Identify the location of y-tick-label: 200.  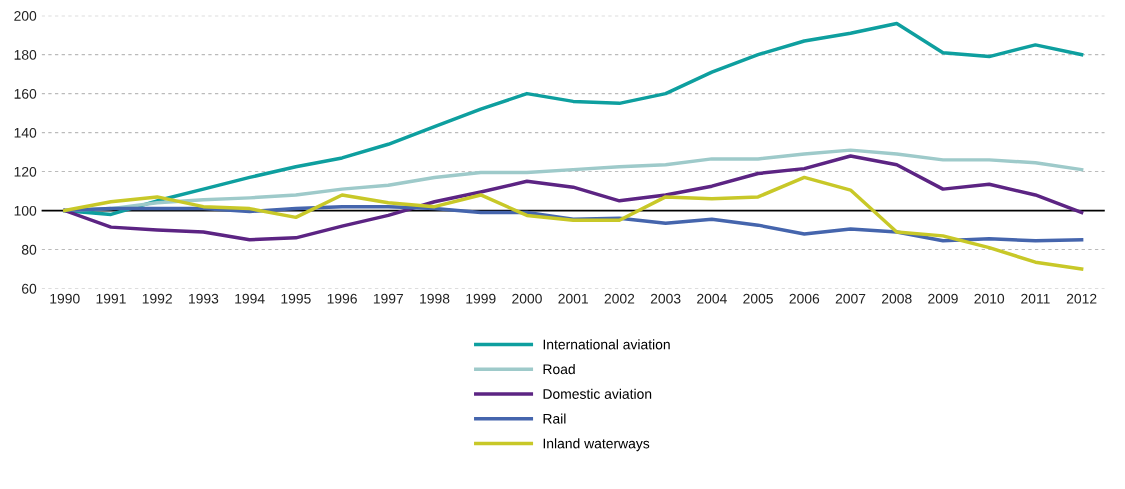
(25, 15).